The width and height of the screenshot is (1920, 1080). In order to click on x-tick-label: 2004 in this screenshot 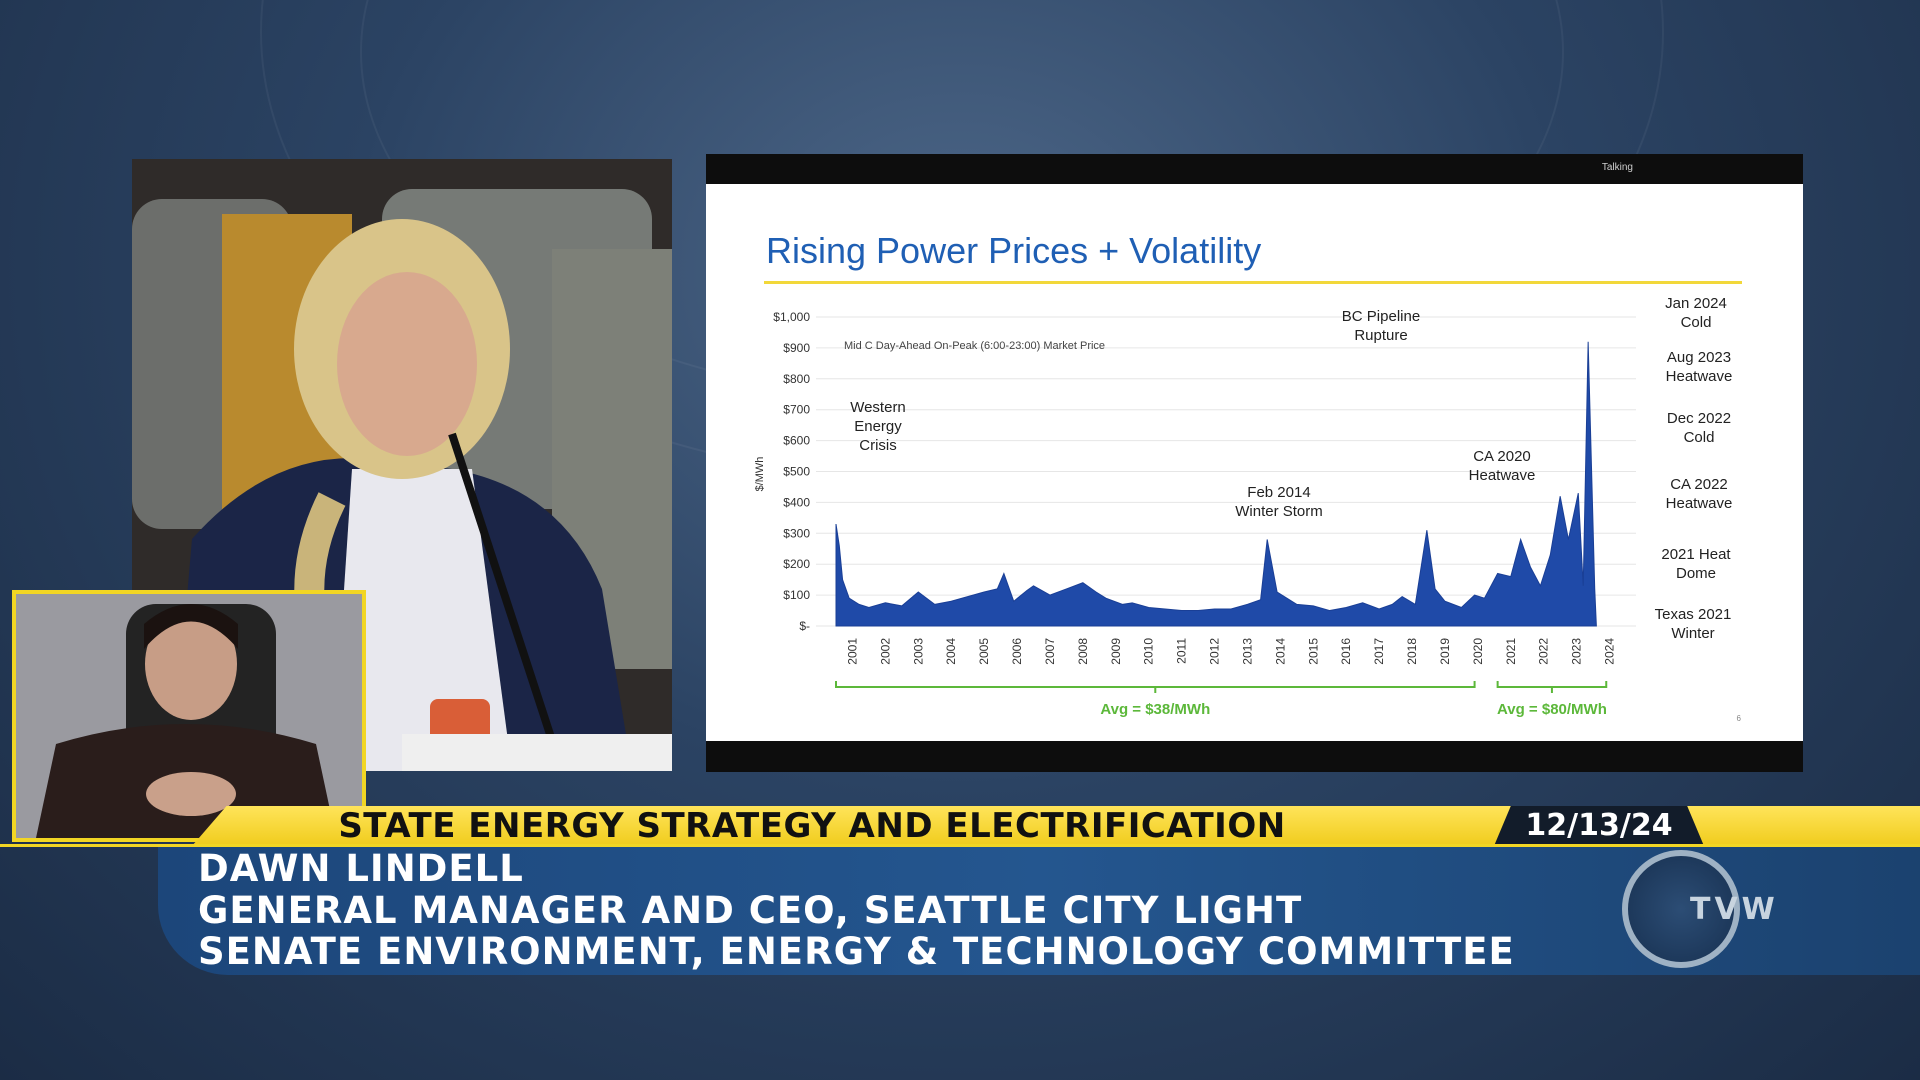, I will do `click(951, 651)`.